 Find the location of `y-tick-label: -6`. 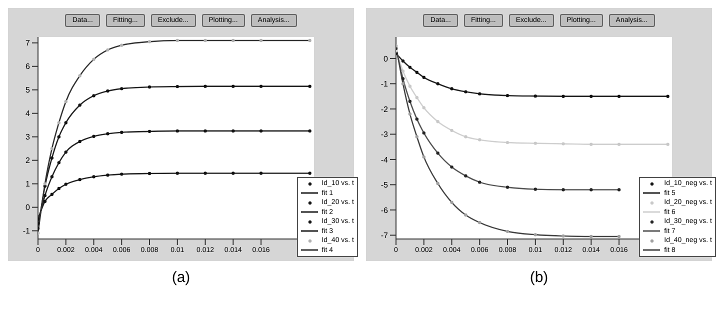

y-tick-label: -6 is located at coordinates (384, 210).